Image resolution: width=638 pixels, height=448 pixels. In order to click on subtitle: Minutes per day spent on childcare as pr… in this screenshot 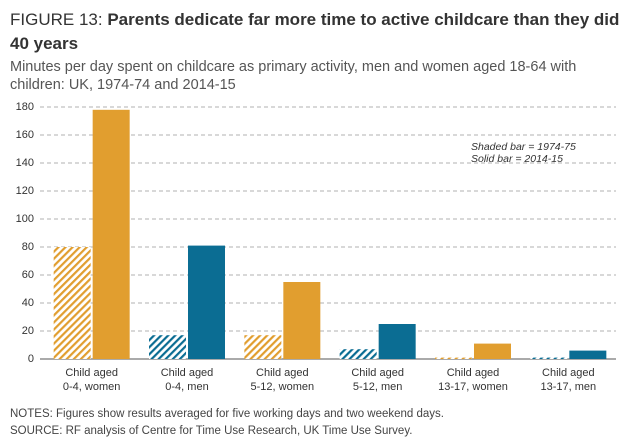, I will do `click(293, 76)`.